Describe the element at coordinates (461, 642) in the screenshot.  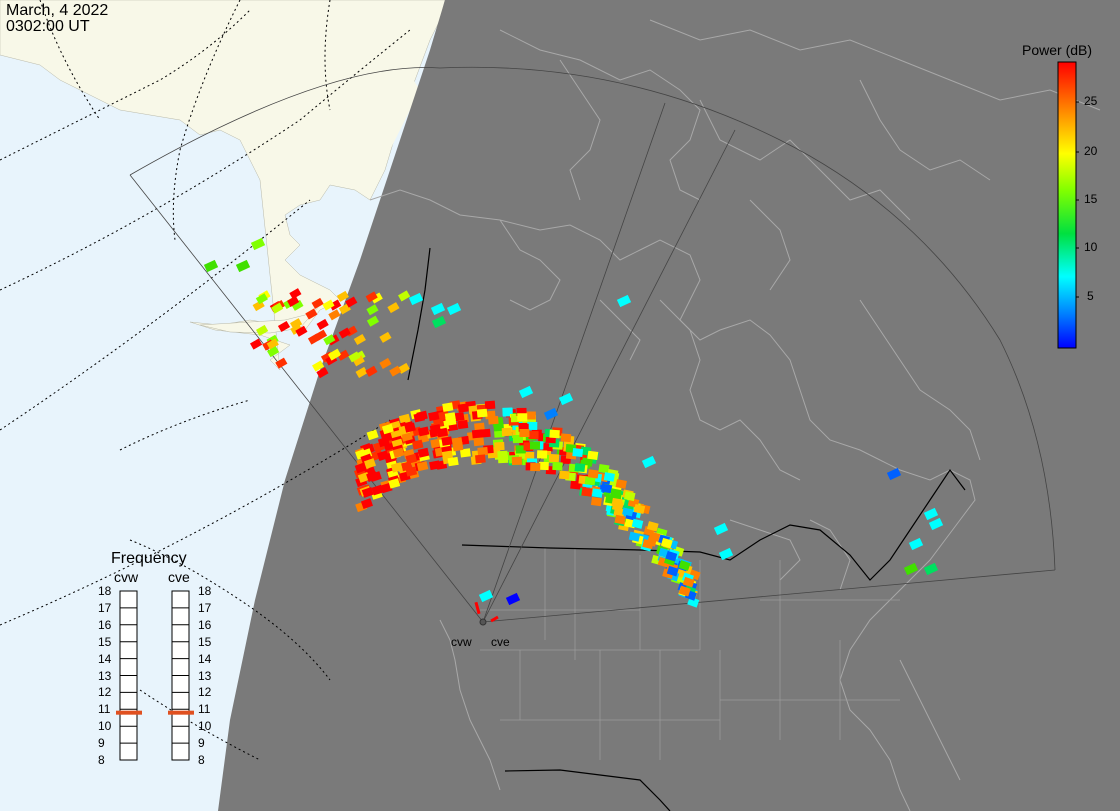
I see `radar-label-cvw: cvw` at that location.